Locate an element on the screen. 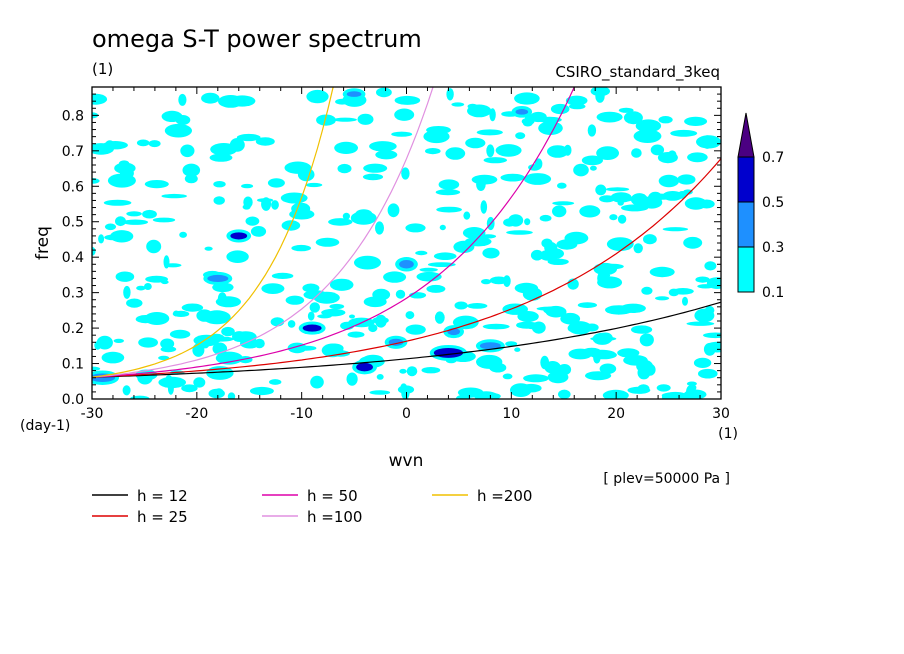 This screenshot has height=654, width=904. x-tick-label: 10 is located at coordinates (511, 414).